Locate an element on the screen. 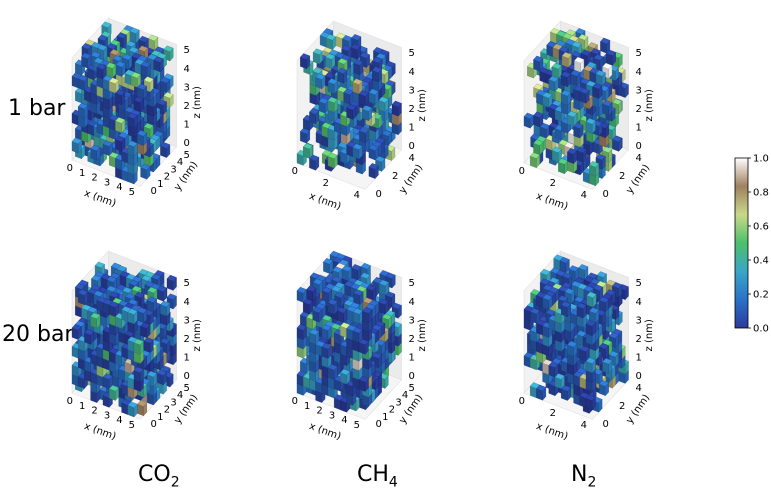  x-axis-label: x (nm) is located at coordinates (325, 202).